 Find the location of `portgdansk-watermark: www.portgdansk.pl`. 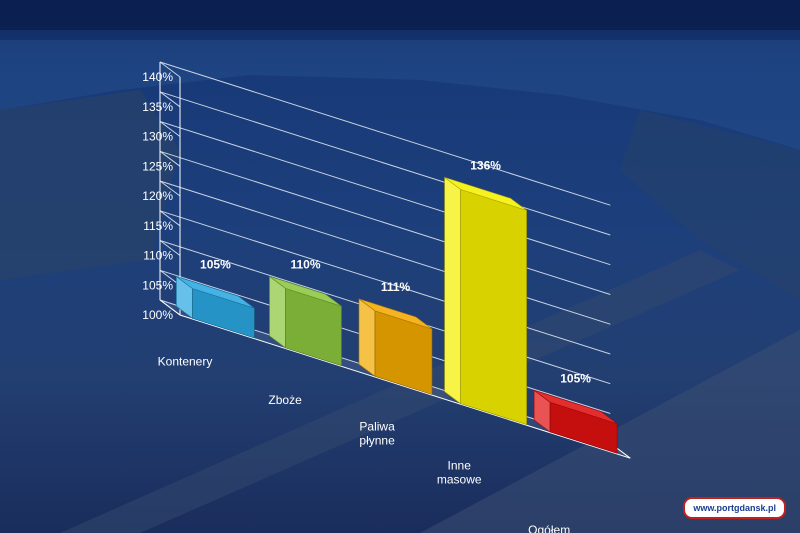

portgdansk-watermark: www.portgdansk.pl is located at coordinates (734, 508).